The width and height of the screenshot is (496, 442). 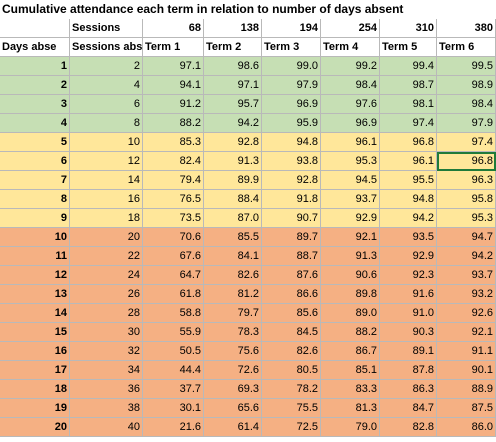 What do you see at coordinates (35, 104) in the screenshot?
I see `days-absent-cell: 3` at bounding box center [35, 104].